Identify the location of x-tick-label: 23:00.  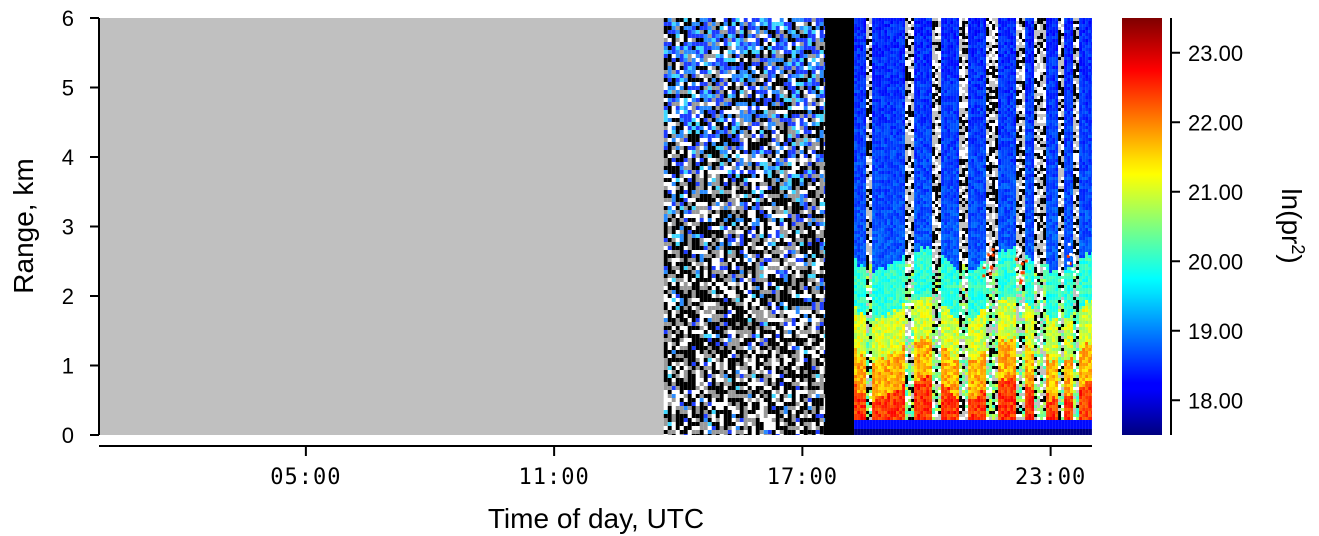
(1050, 477).